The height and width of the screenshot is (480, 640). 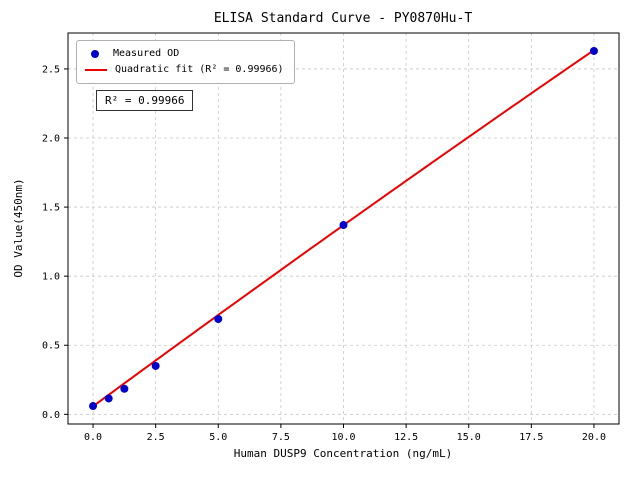 What do you see at coordinates (469, 437) in the screenshot?
I see `svg-text: 15.0` at bounding box center [469, 437].